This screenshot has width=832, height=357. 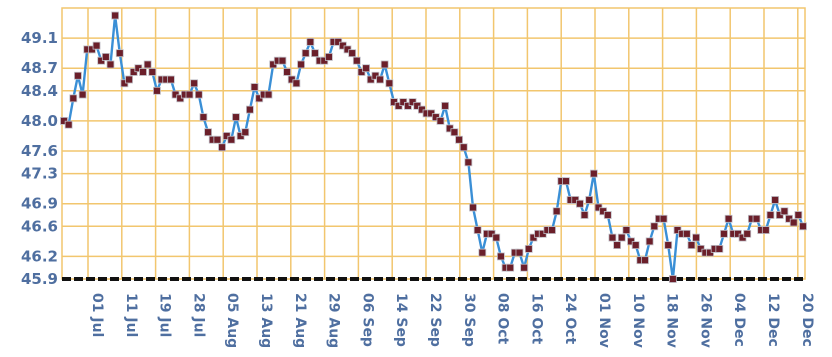 What do you see at coordinates (39, 226) in the screenshot?
I see `y-tick-label: 46.6` at bounding box center [39, 226].